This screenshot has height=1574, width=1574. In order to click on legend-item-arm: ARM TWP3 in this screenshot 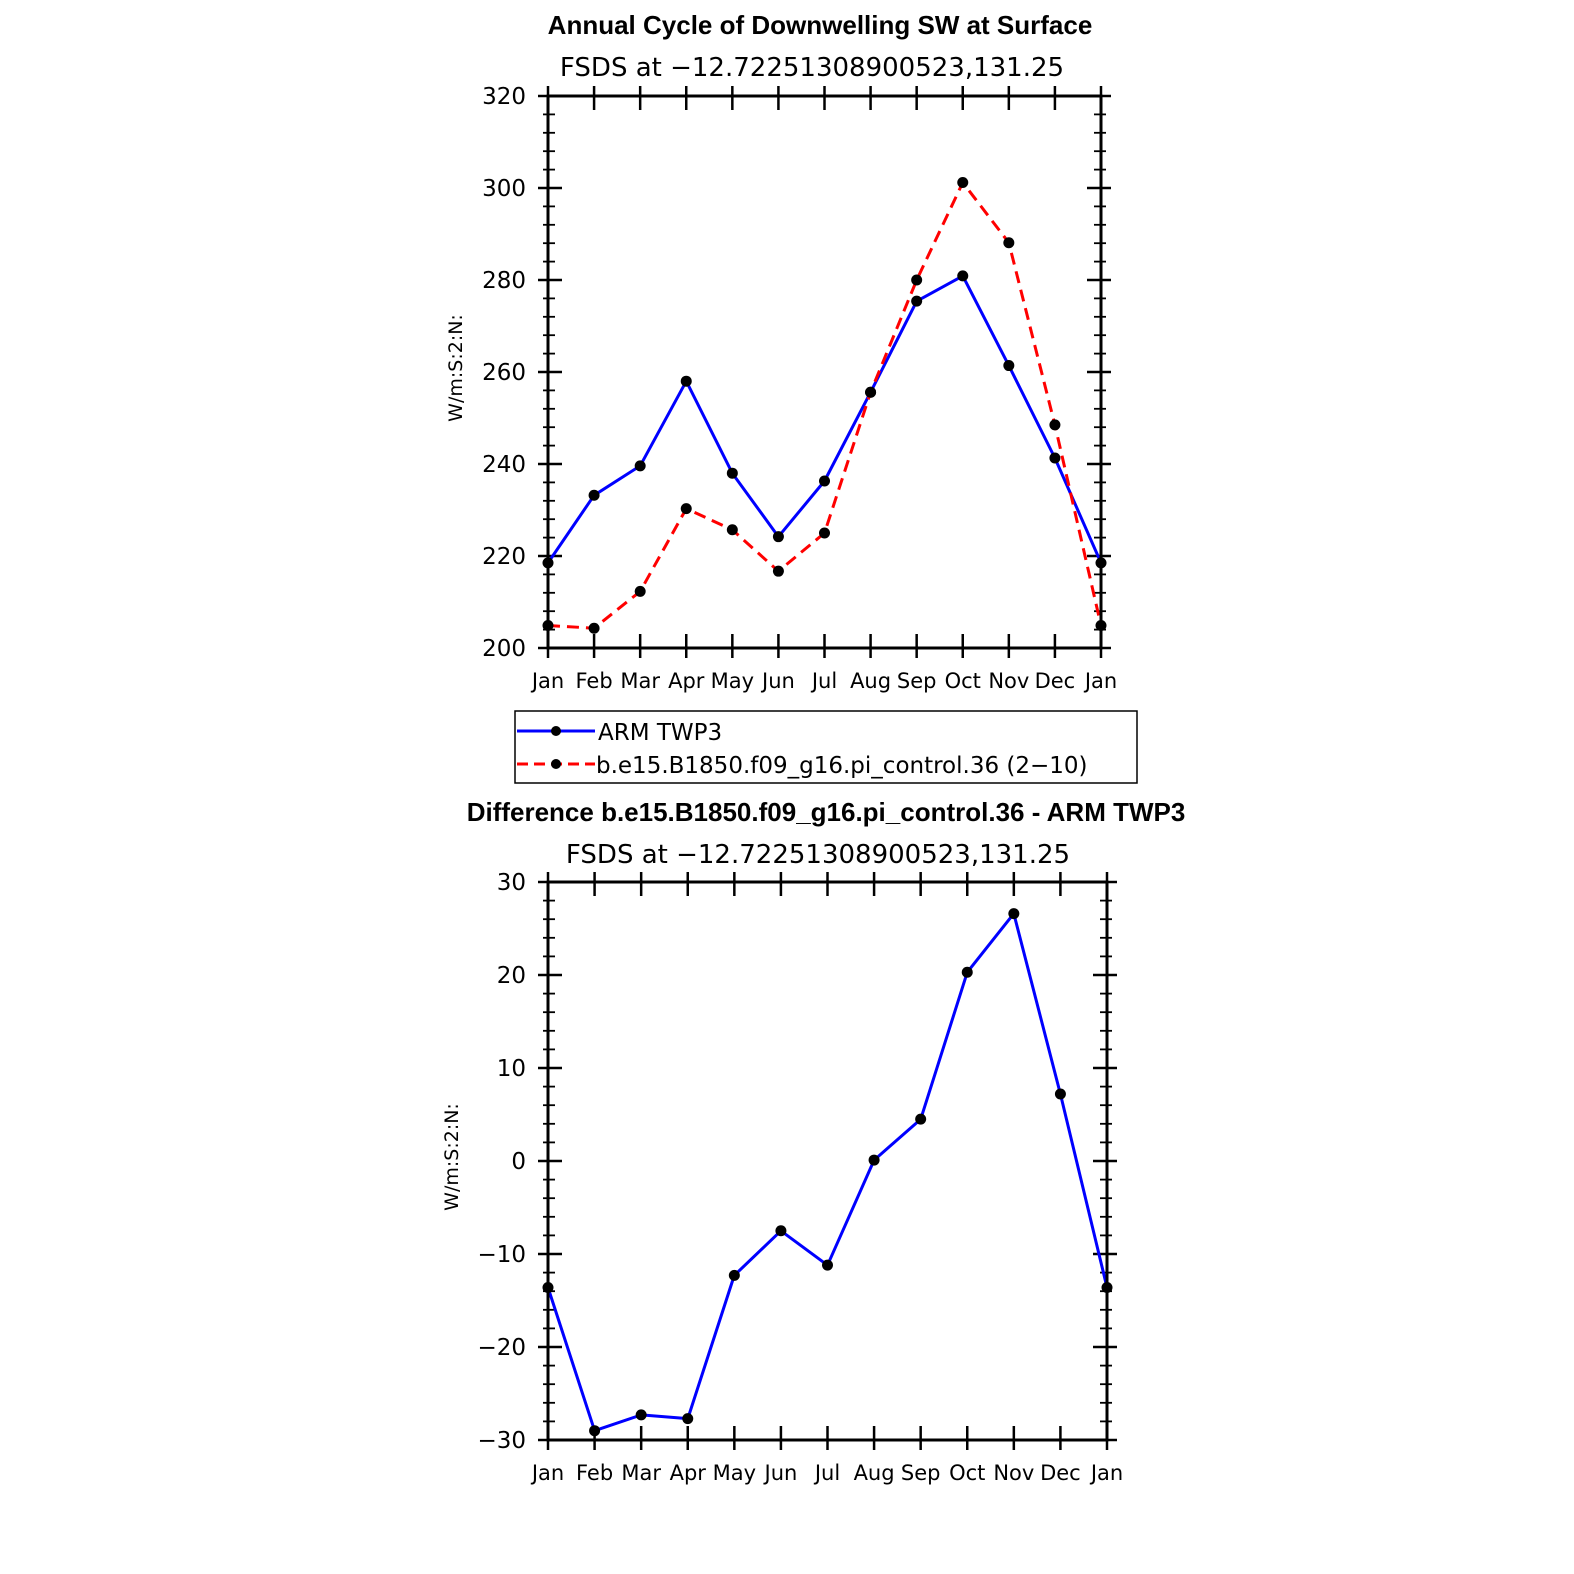, I will do `click(660, 733)`.